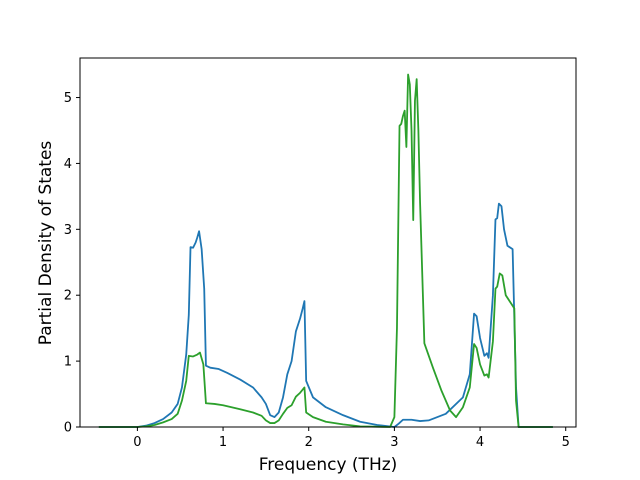 This screenshot has width=640, height=480. What do you see at coordinates (68, 230) in the screenshot?
I see `y-tick-label: 3` at bounding box center [68, 230].